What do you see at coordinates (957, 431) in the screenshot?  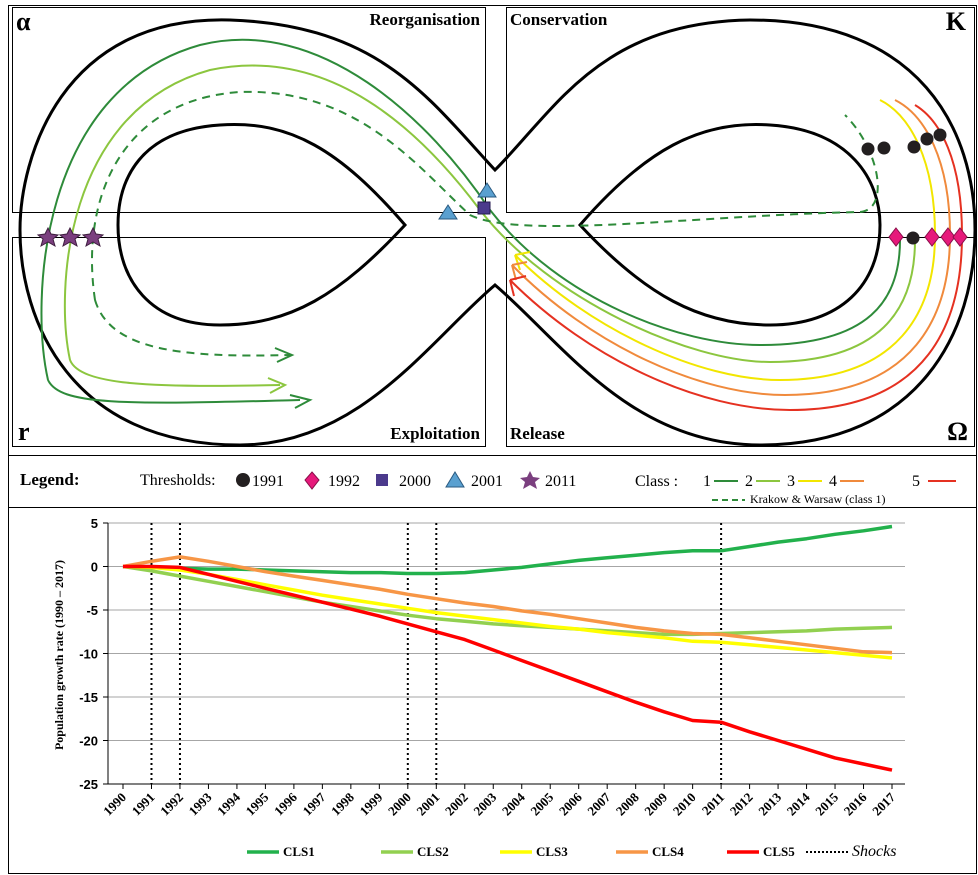 I see `corner-label-omega: Ω` at bounding box center [957, 431].